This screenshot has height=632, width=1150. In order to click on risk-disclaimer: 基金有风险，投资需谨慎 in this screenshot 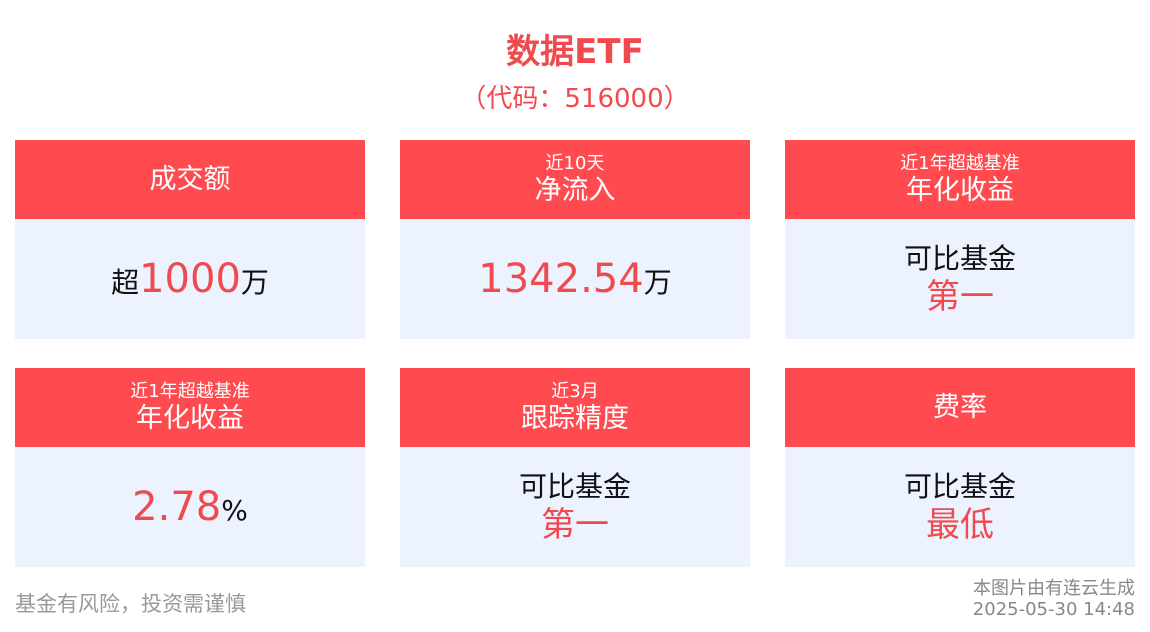, I will do `click(130, 604)`.